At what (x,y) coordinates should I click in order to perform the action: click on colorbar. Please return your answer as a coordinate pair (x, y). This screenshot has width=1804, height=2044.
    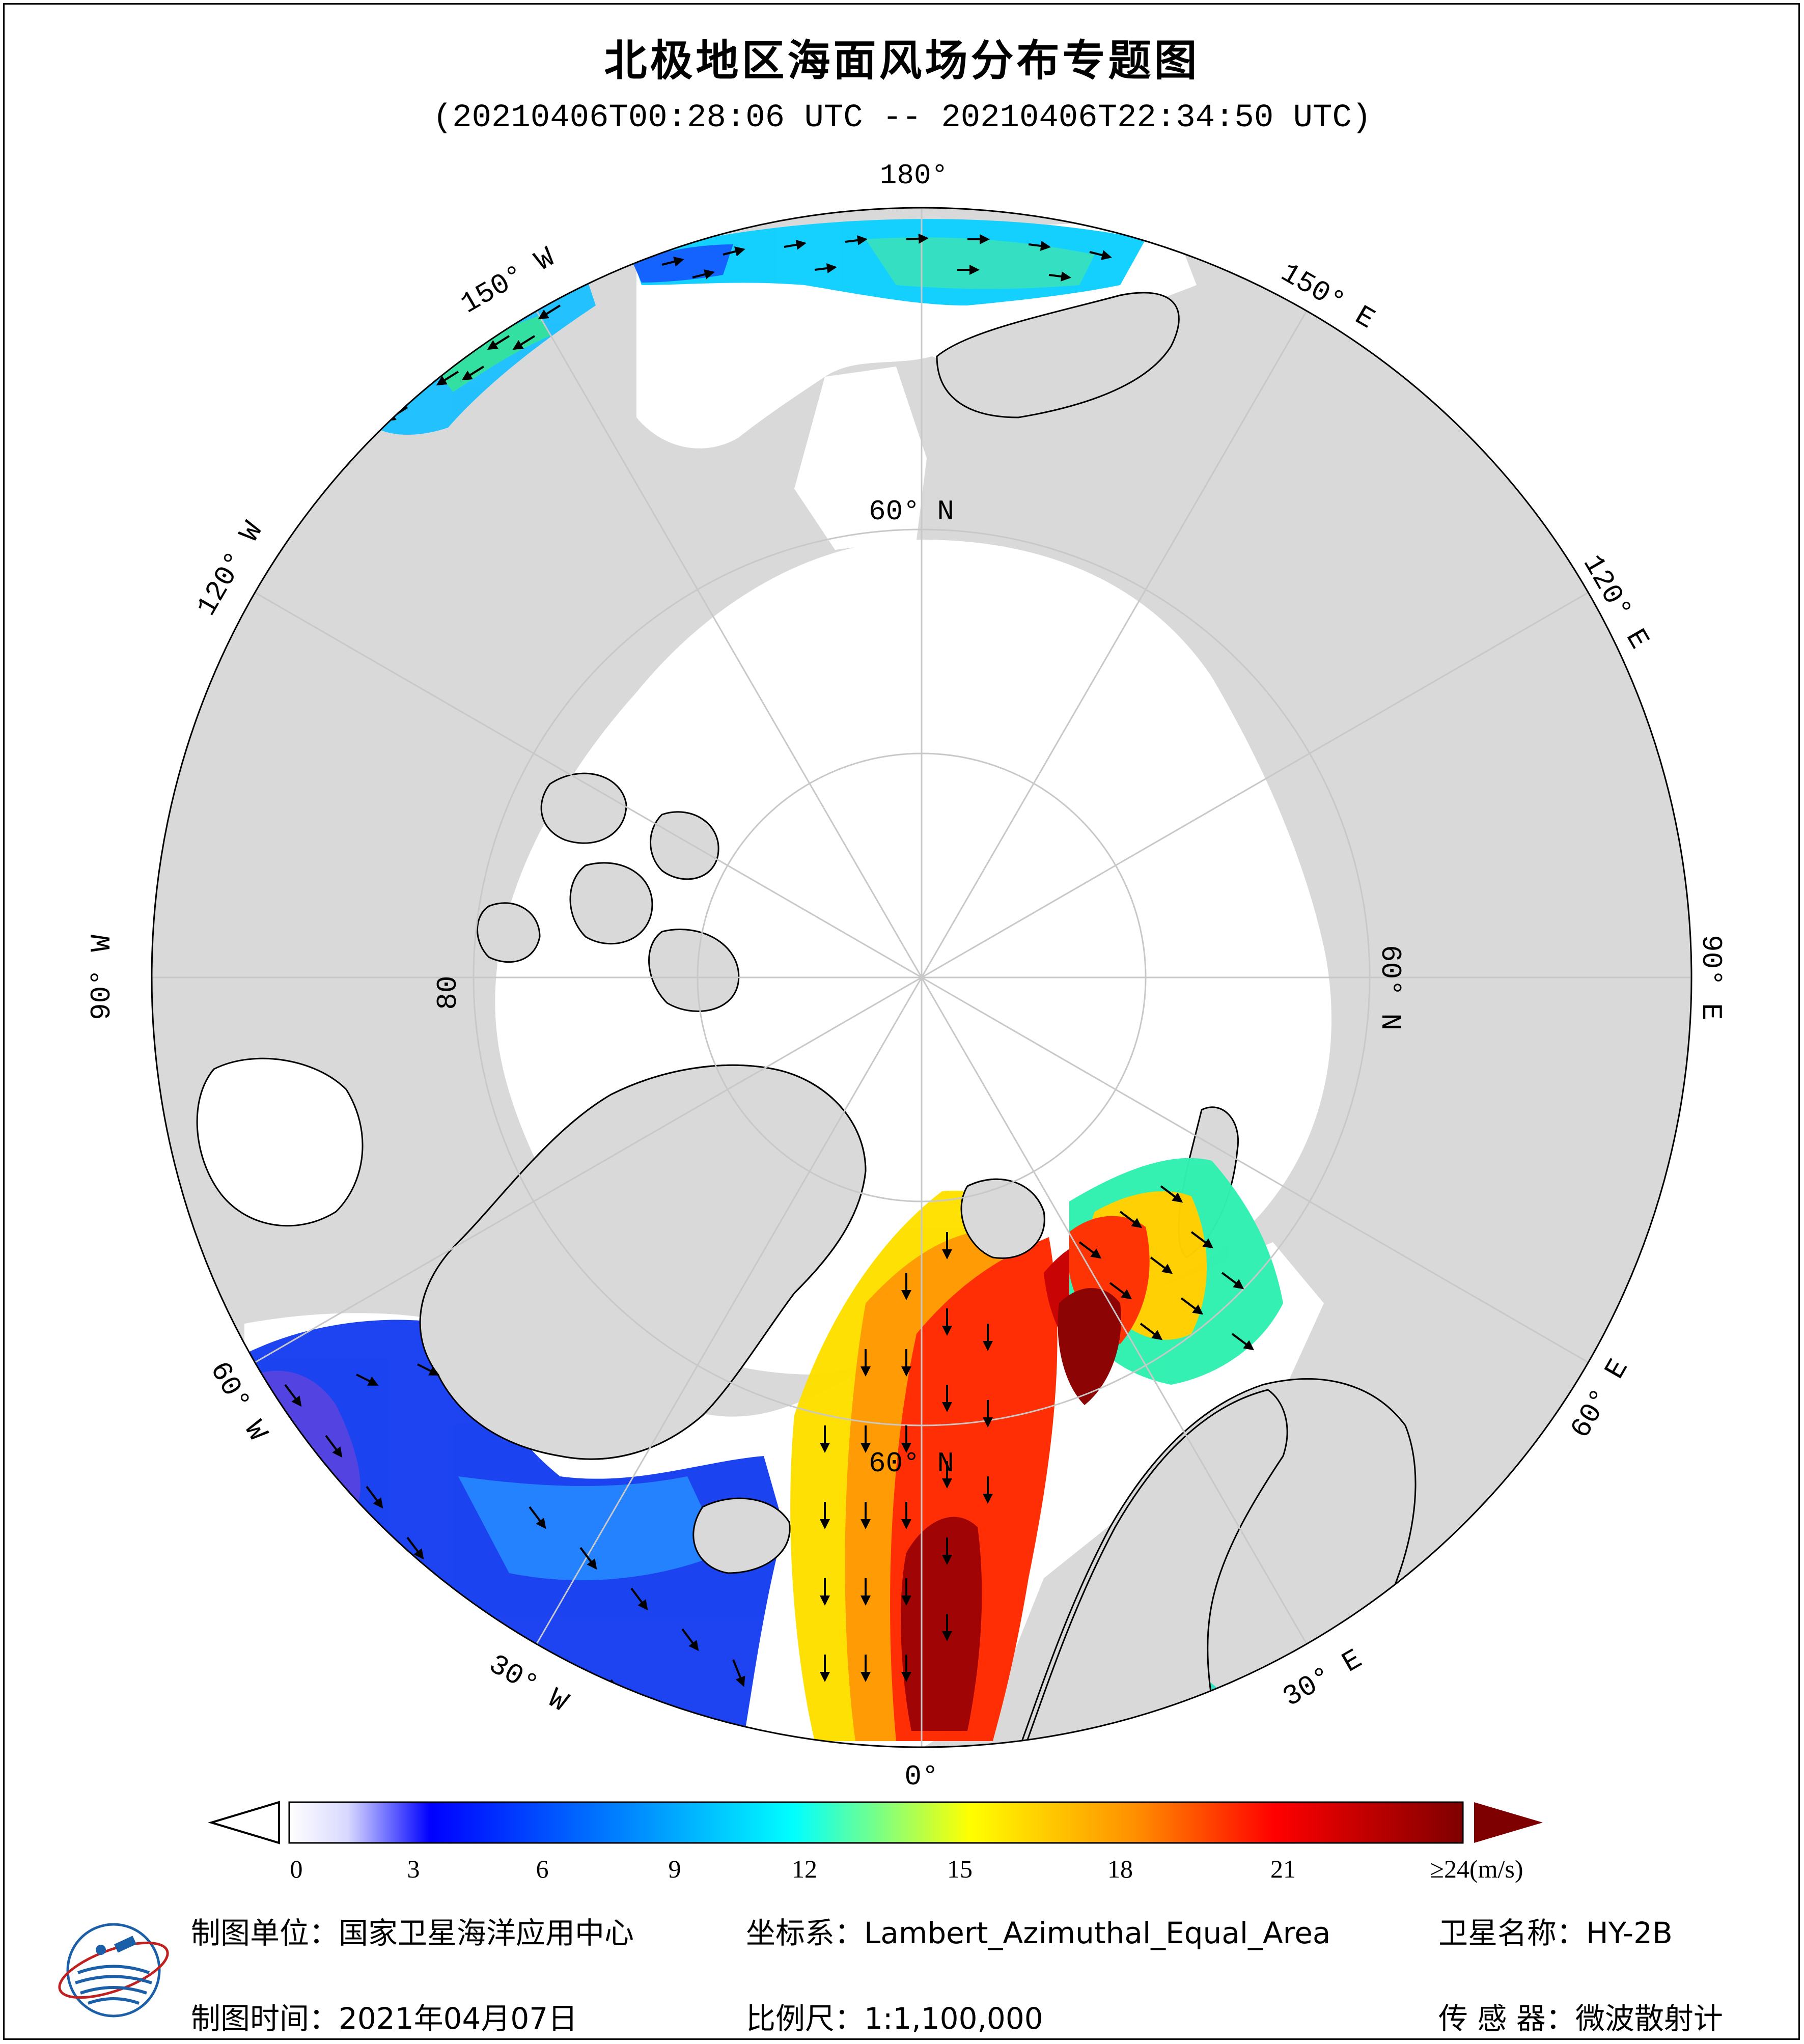
    Looking at the image, I should click on (875, 1822).